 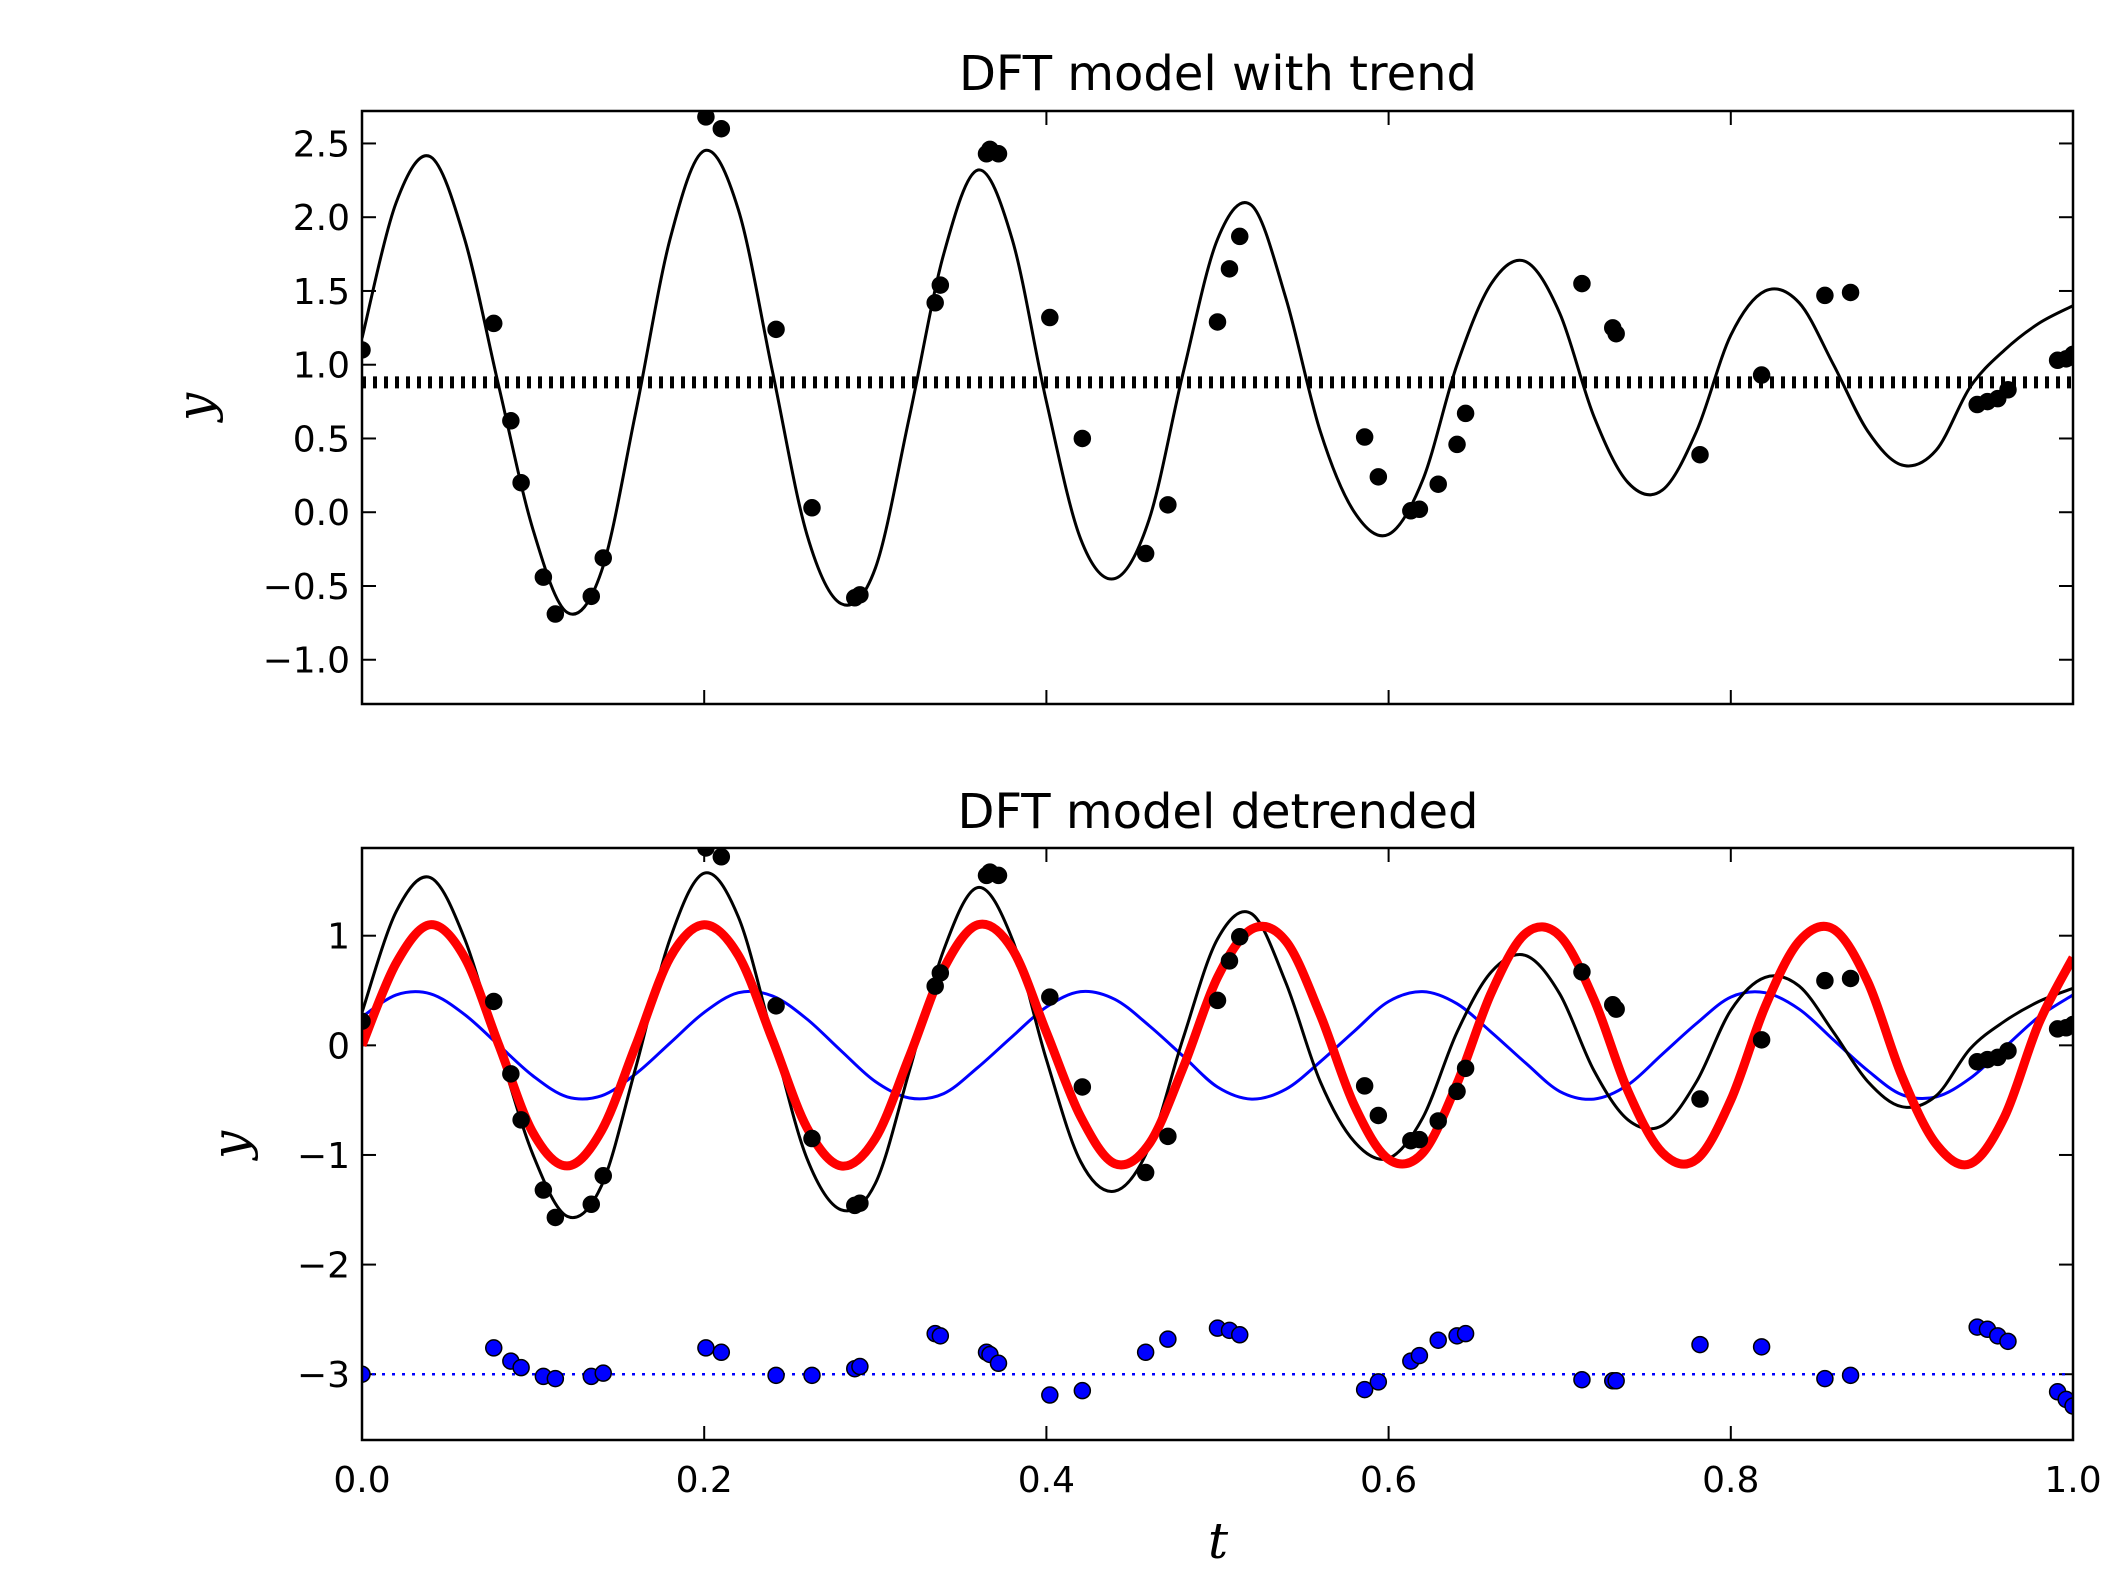 What do you see at coordinates (323, 1375) in the screenshot?
I see `y-tick-label: −3` at bounding box center [323, 1375].